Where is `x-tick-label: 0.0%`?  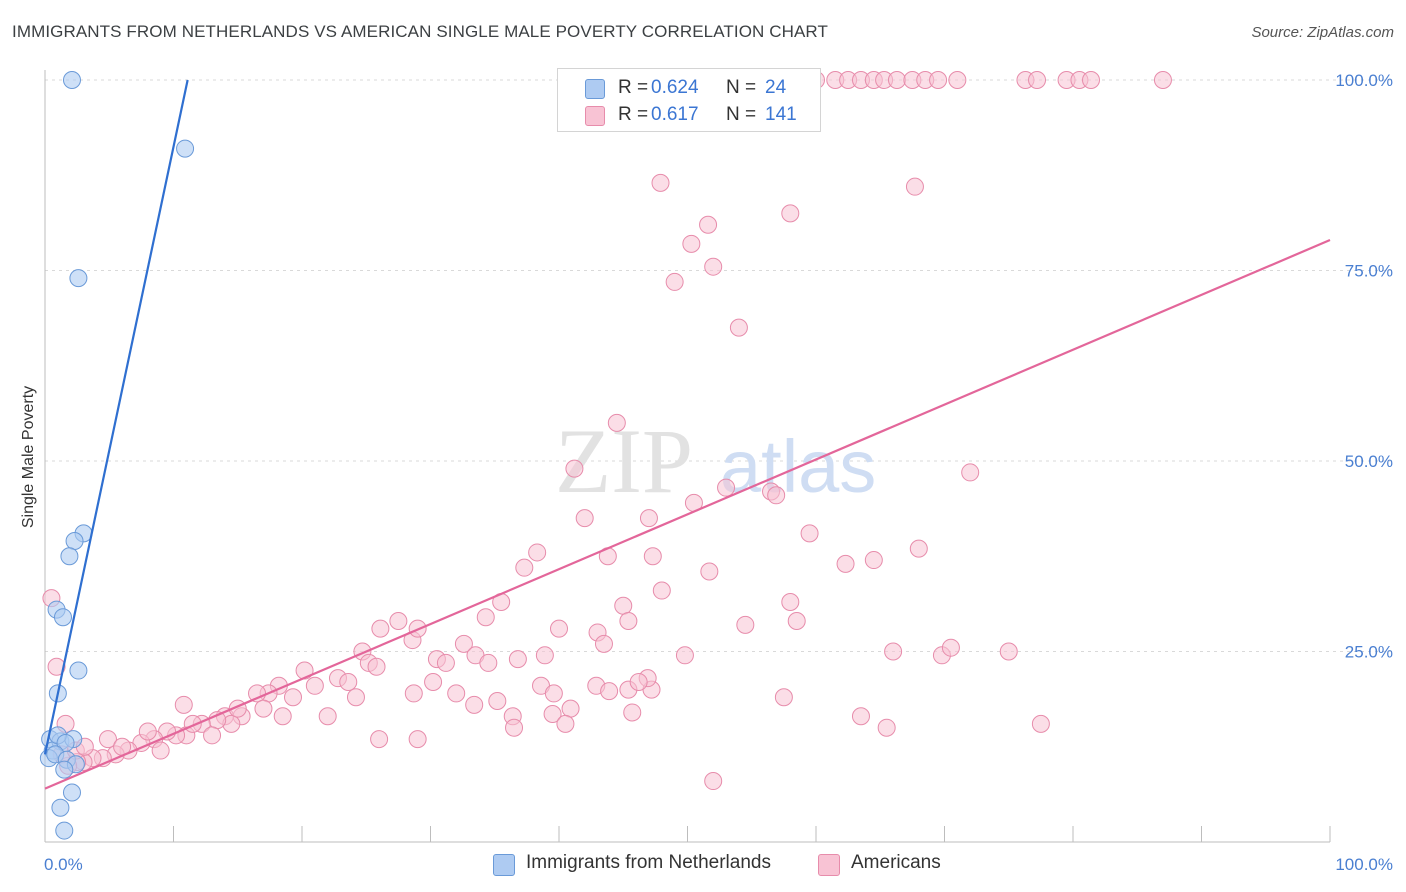
x-tick-label: 0.0% is located at coordinates (63, 864).